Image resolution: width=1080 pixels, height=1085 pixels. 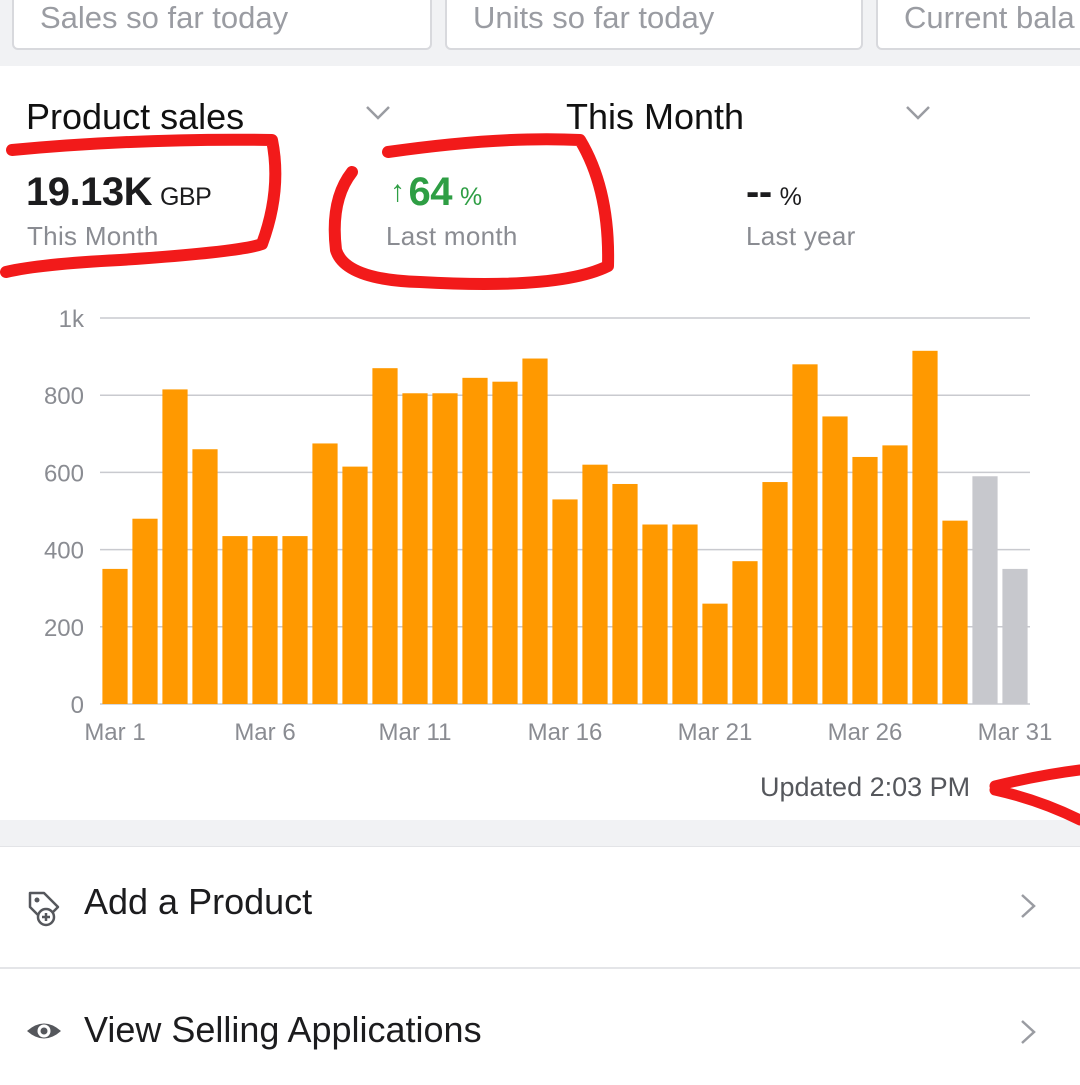 I want to click on menu-row-view-selling-apps: View Selling Applications, so click(x=540, y=1026).